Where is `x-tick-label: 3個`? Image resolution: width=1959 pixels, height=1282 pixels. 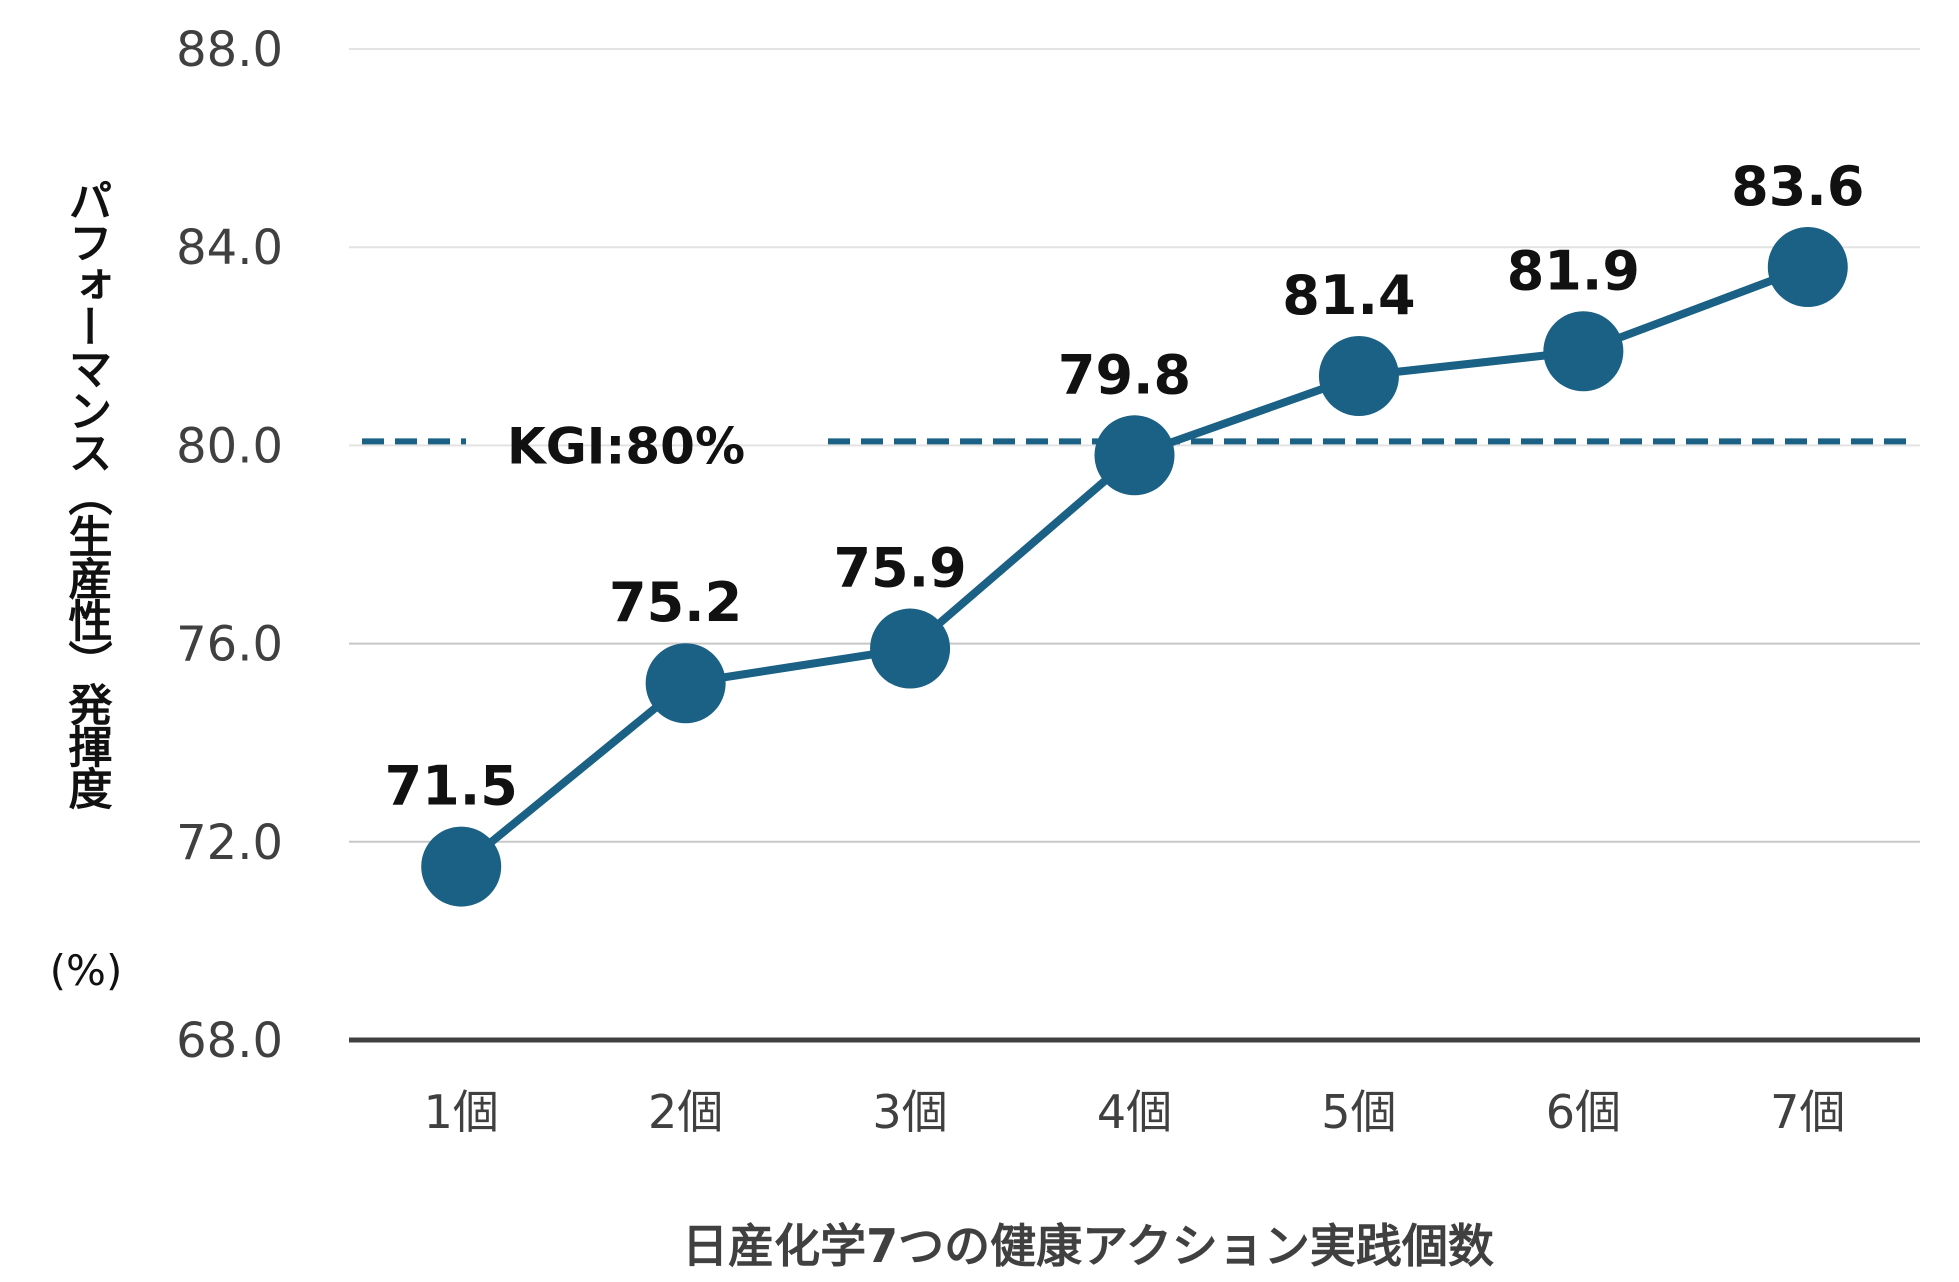
x-tick-label: 3個 is located at coordinates (909, 1112).